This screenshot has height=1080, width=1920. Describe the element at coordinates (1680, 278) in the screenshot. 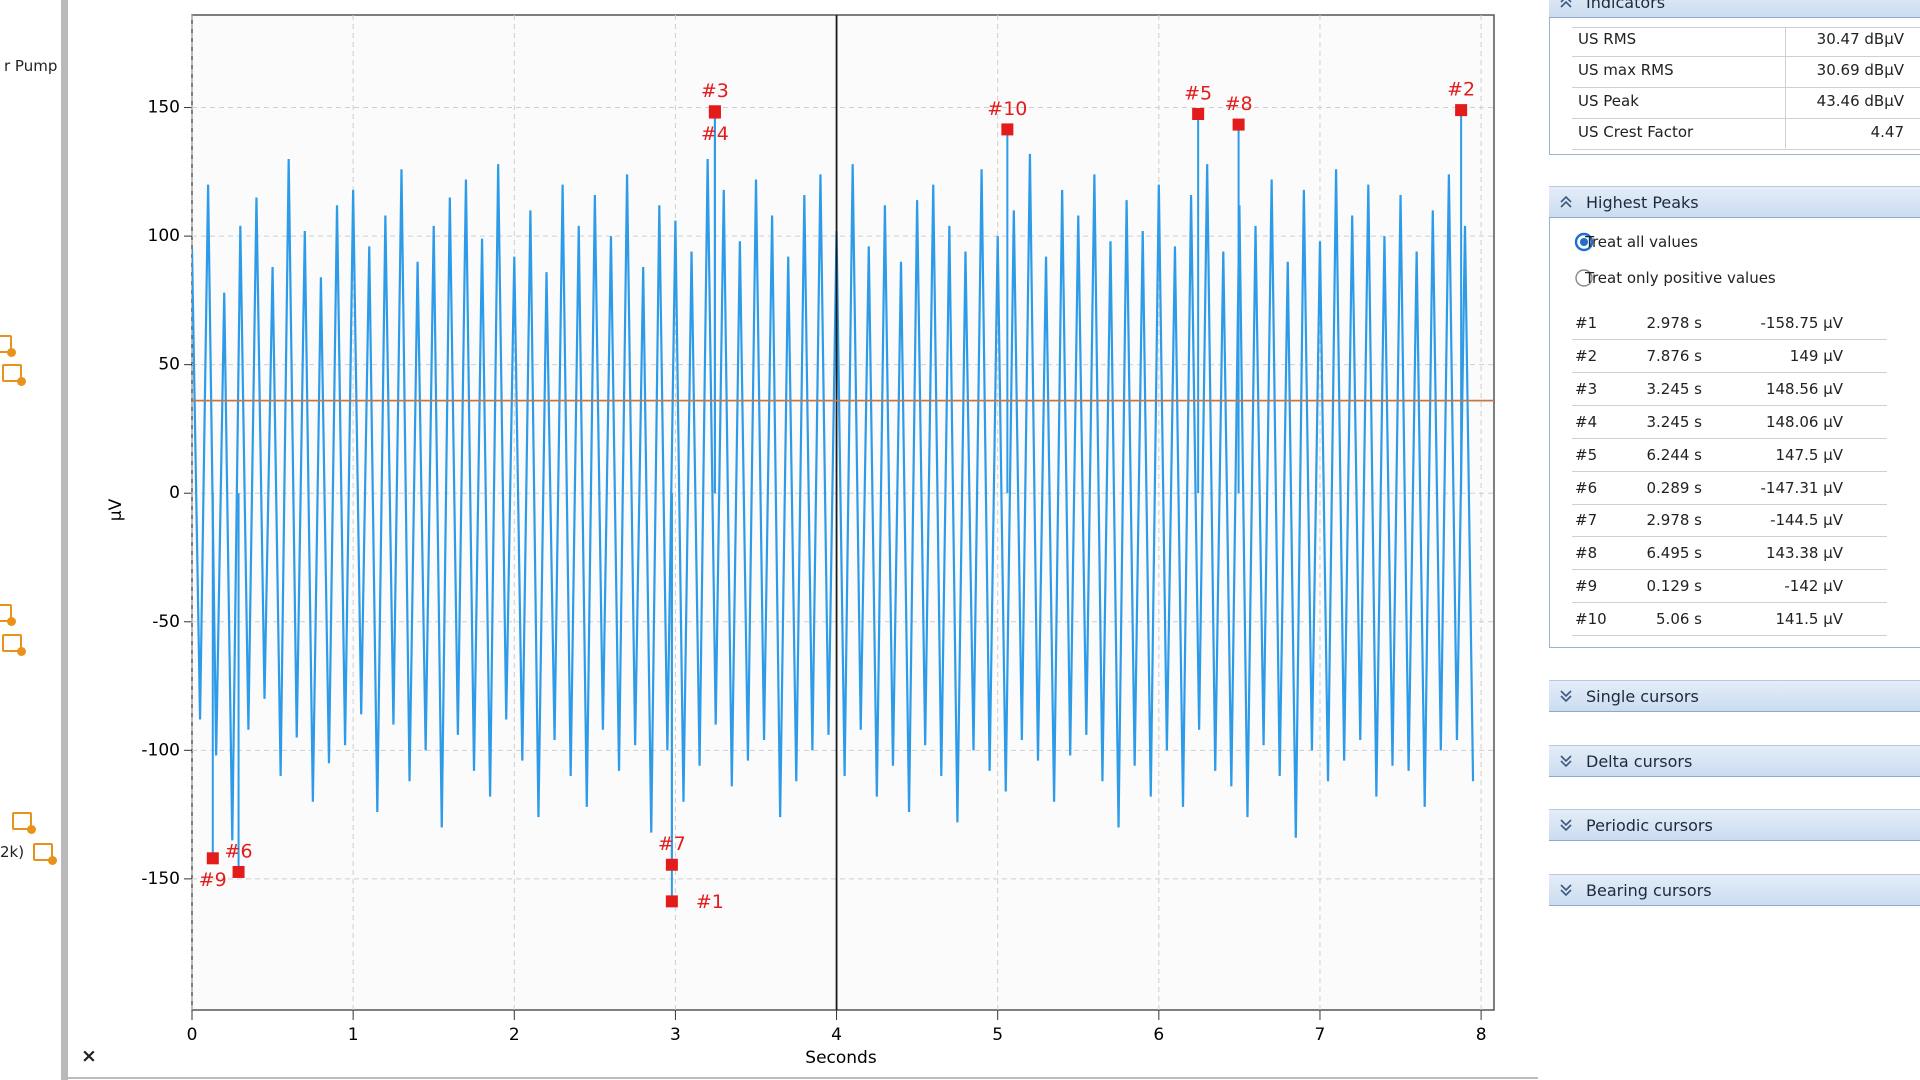

I see `radio-label: Treat only positive values` at that location.